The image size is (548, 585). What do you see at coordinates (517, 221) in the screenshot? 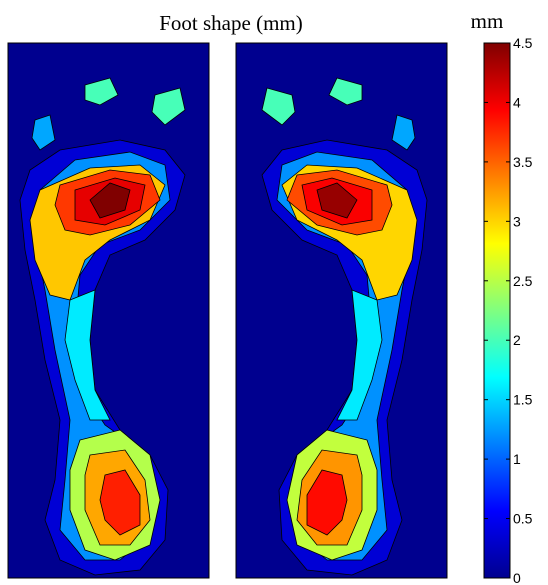
I see `colorbar-tick-label: 3` at bounding box center [517, 221].